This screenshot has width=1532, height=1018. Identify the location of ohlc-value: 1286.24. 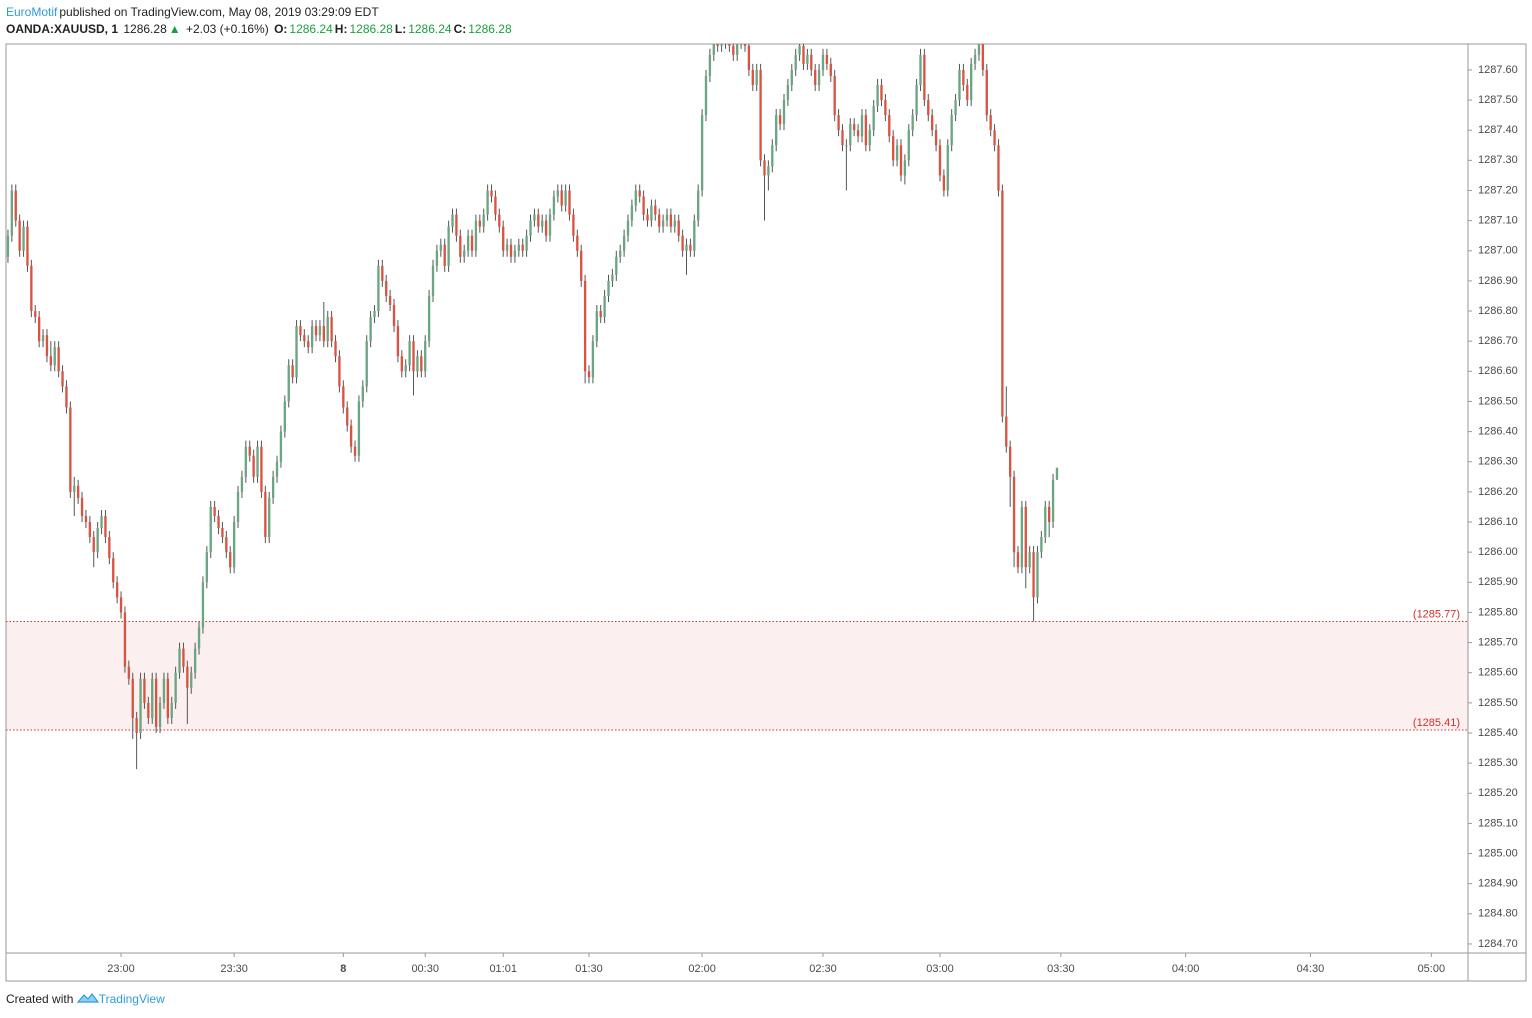
(311, 29).